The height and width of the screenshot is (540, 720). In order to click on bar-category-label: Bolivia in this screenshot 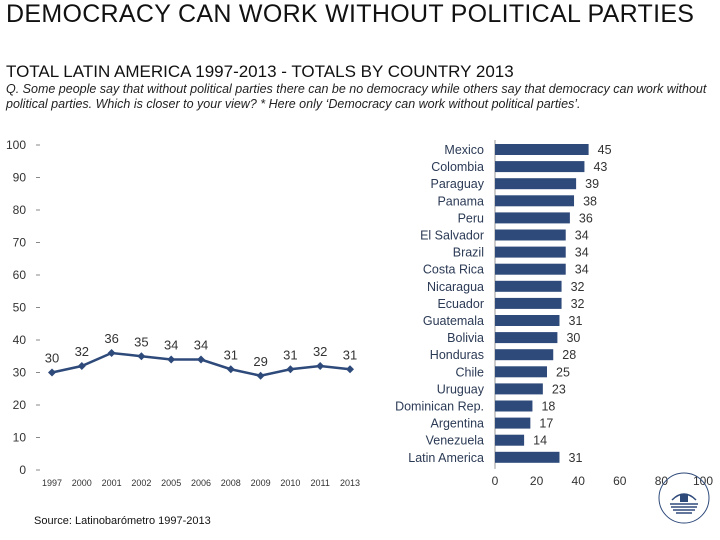, I will do `click(465, 338)`.